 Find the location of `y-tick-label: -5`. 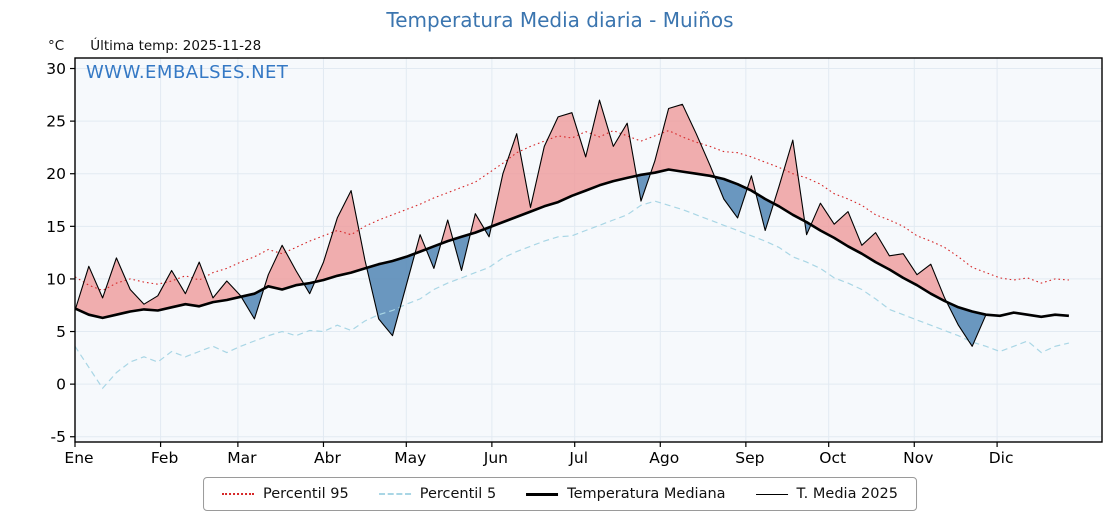

y-tick-label: -5 is located at coordinates (58, 437).